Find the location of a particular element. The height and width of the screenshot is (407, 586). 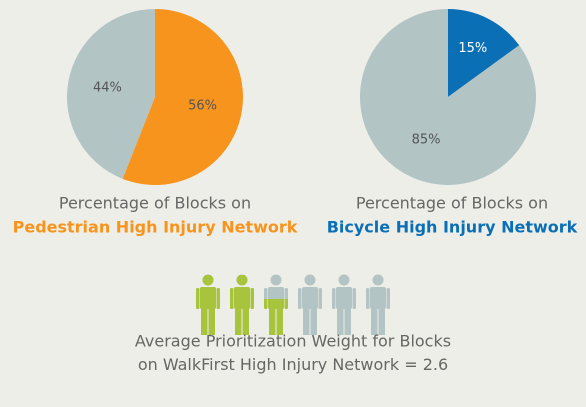

chart-subtitle: Bicycle High Injury Network is located at coordinates (452, 227).